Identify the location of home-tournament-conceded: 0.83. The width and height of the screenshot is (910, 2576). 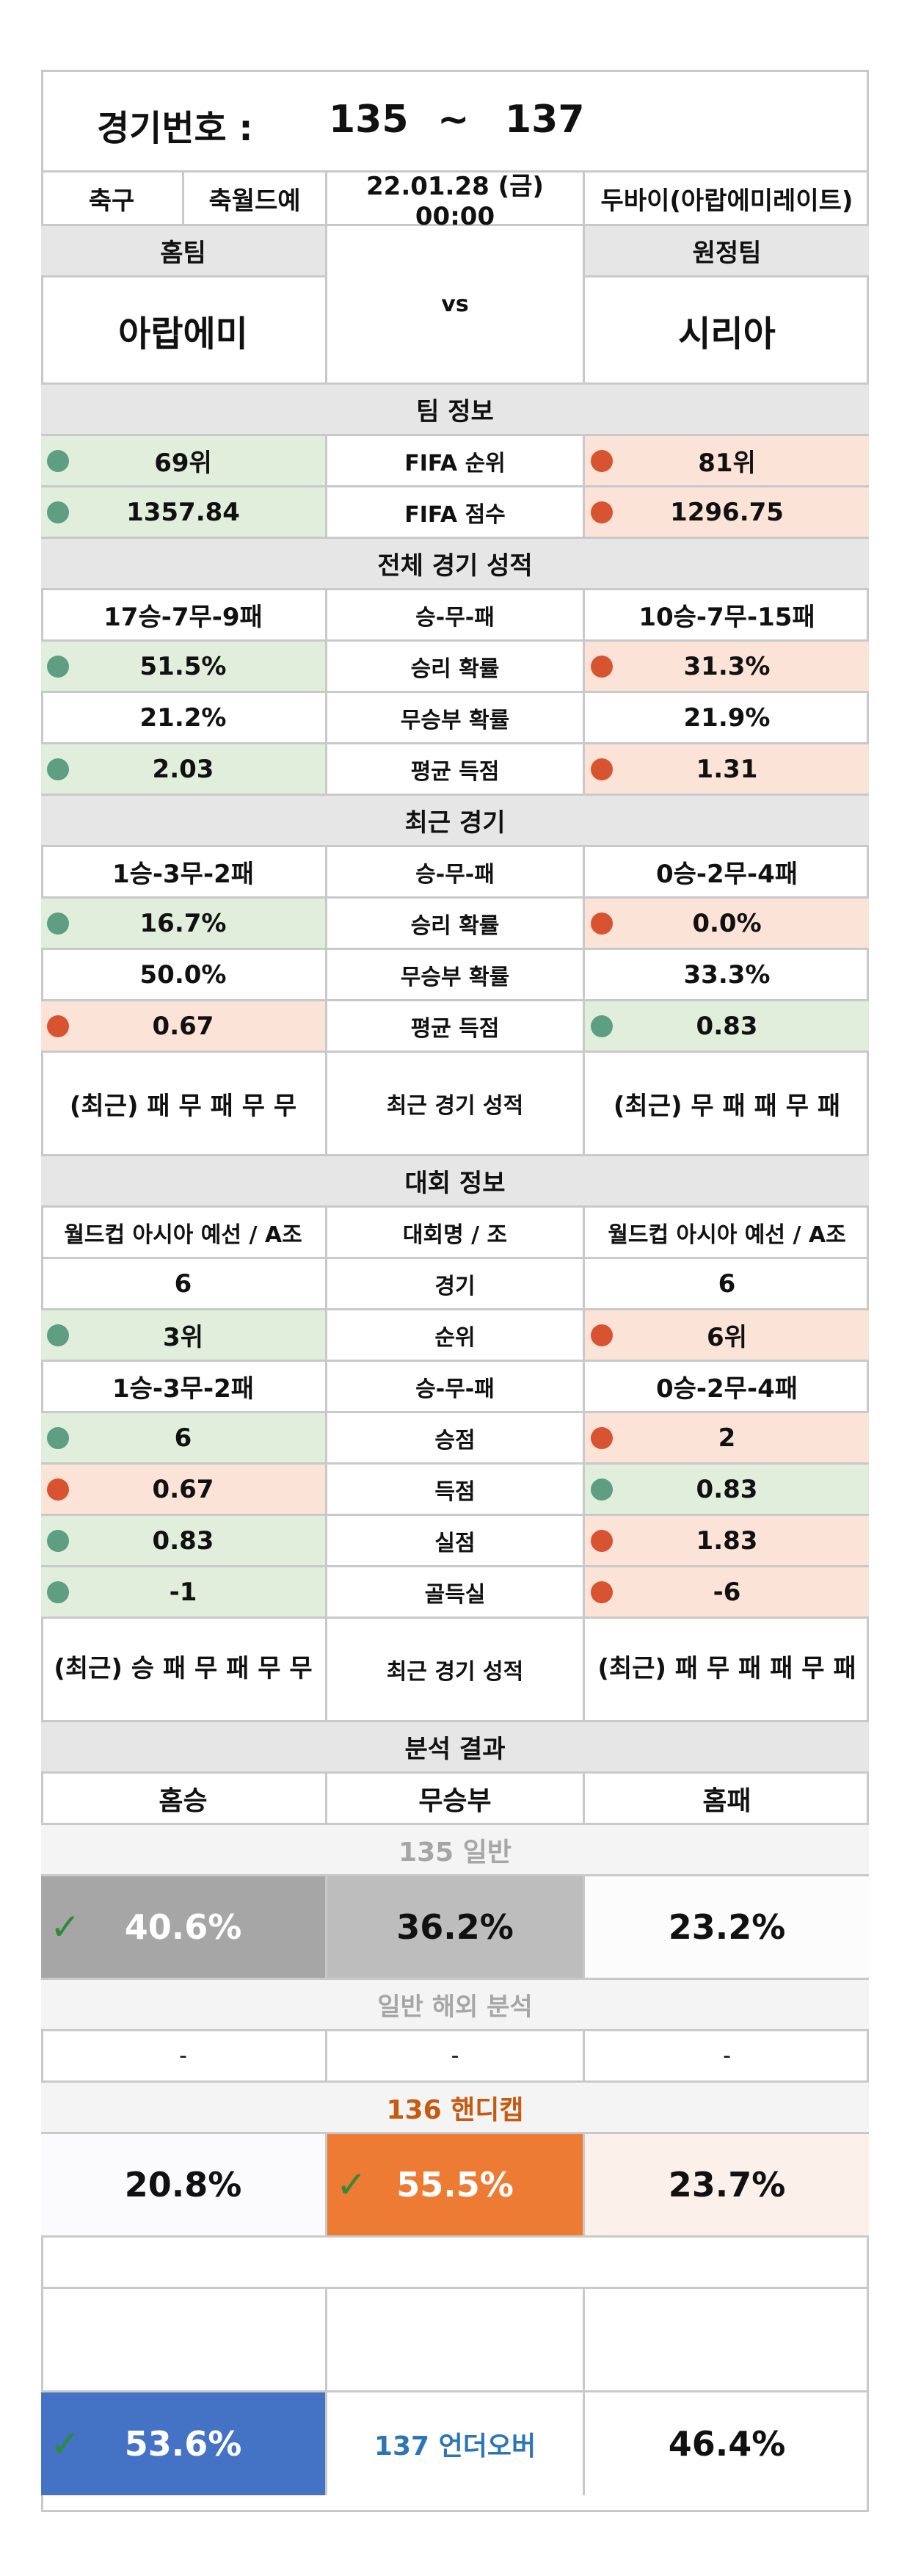
(184, 1540).